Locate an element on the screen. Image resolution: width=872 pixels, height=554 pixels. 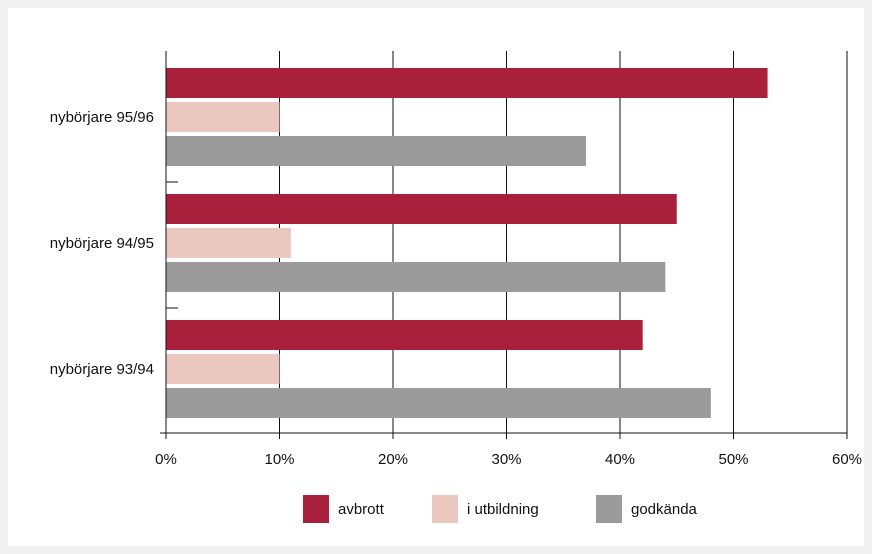
tick-labels: 0% 10% 20% 30% 40% 50% 60% is located at coordinates (508, 459).